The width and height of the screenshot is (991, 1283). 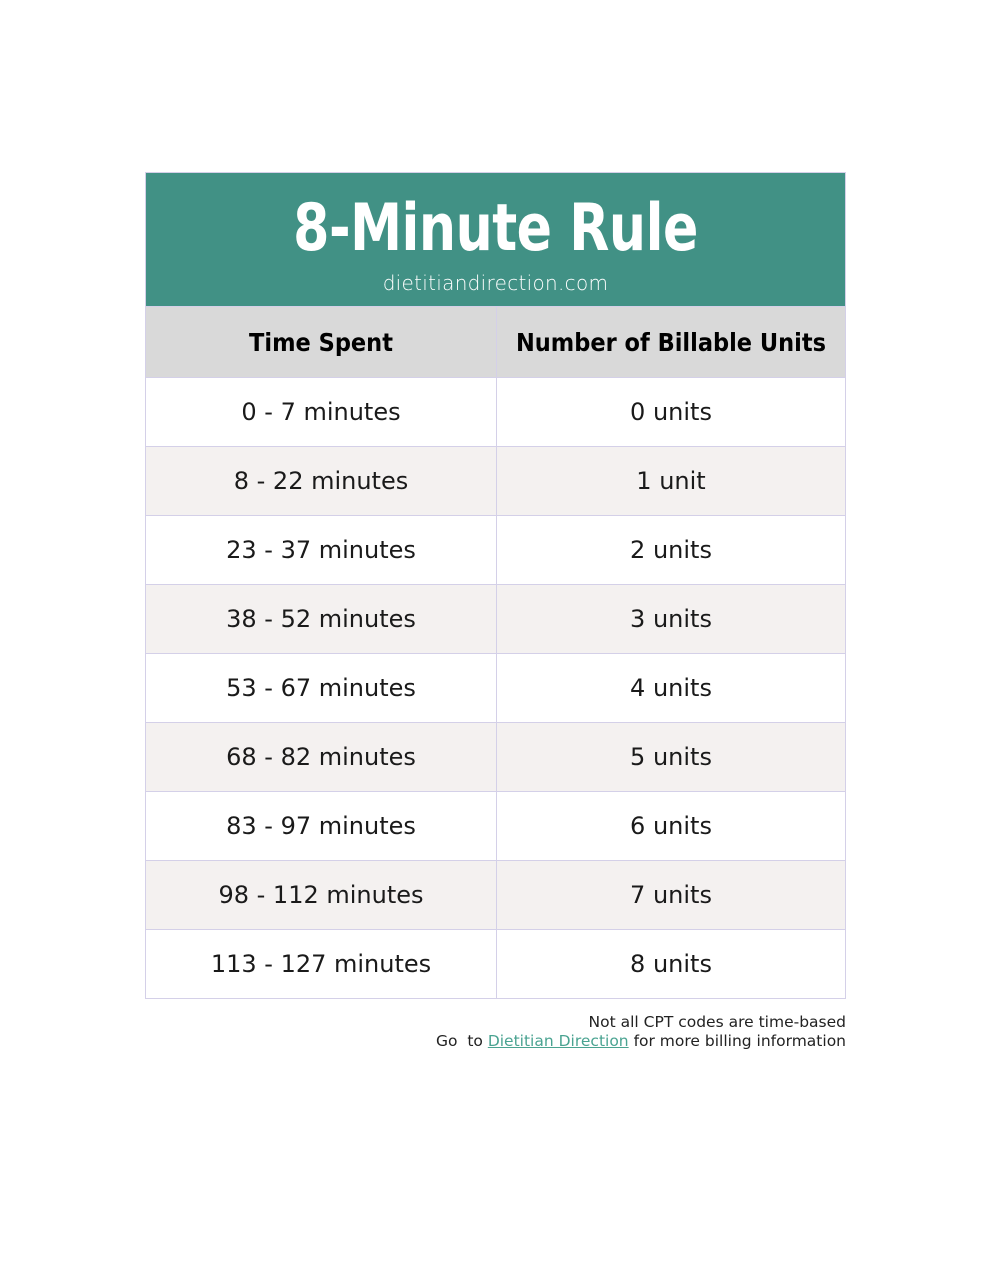 What do you see at coordinates (670, 619) in the screenshot?
I see `units-cell: 3 units` at bounding box center [670, 619].